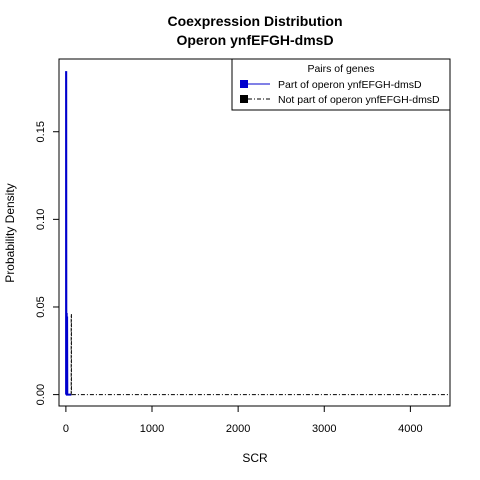 The image size is (480, 480). Describe the element at coordinates (238, 429) in the screenshot. I see `x-tick-label-2: 2000` at that location.